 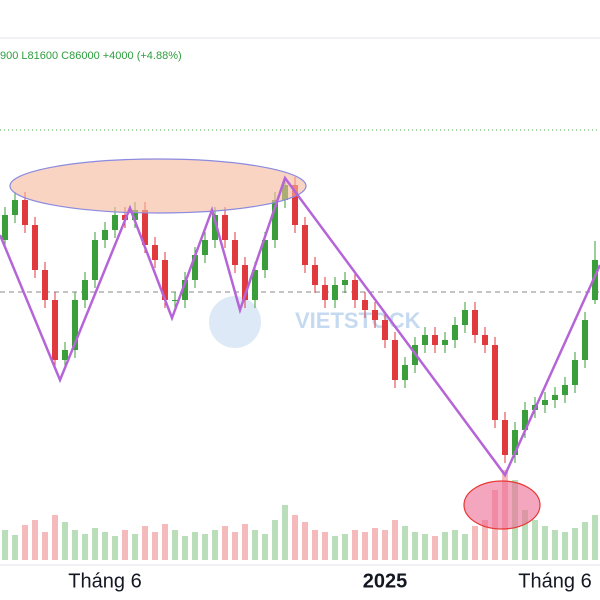 What do you see at coordinates (300, 515) in the screenshot?
I see `volume-pane` at bounding box center [300, 515].